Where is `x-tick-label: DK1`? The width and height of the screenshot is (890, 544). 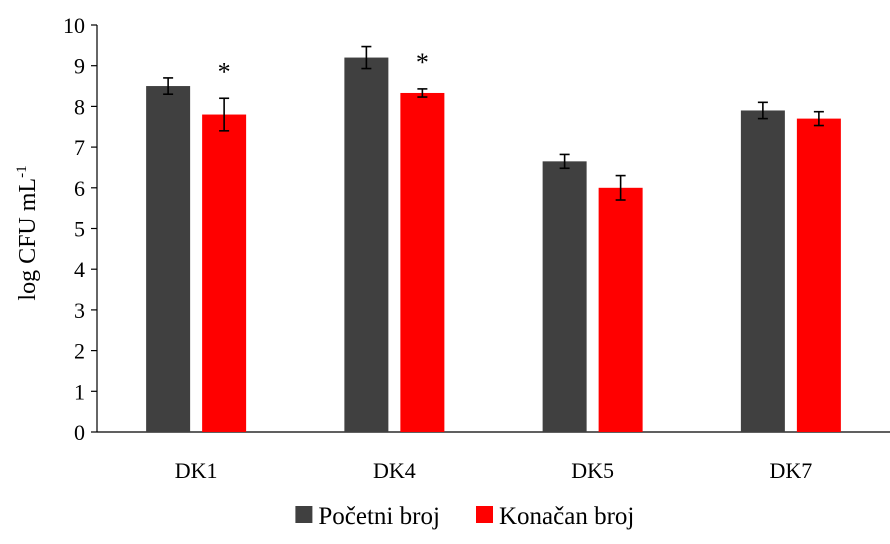 x-tick-label: DK1 is located at coordinates (196, 470).